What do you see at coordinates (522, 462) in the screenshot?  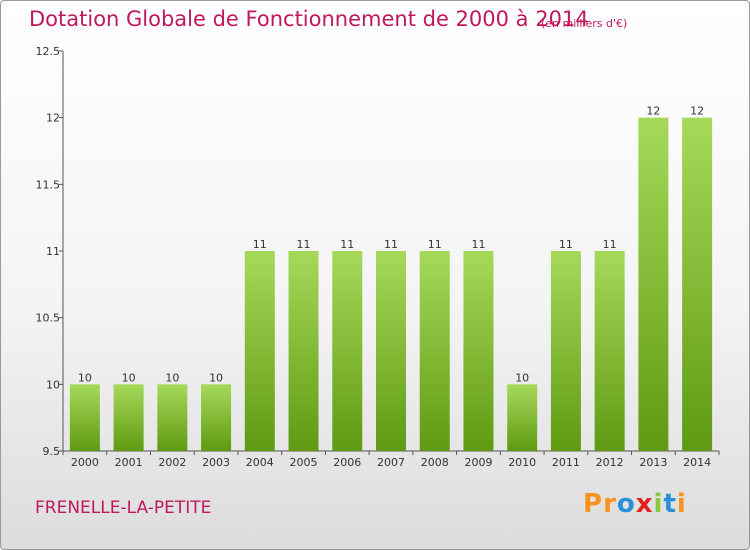 I see `x-tick-label: 2010` at bounding box center [522, 462].